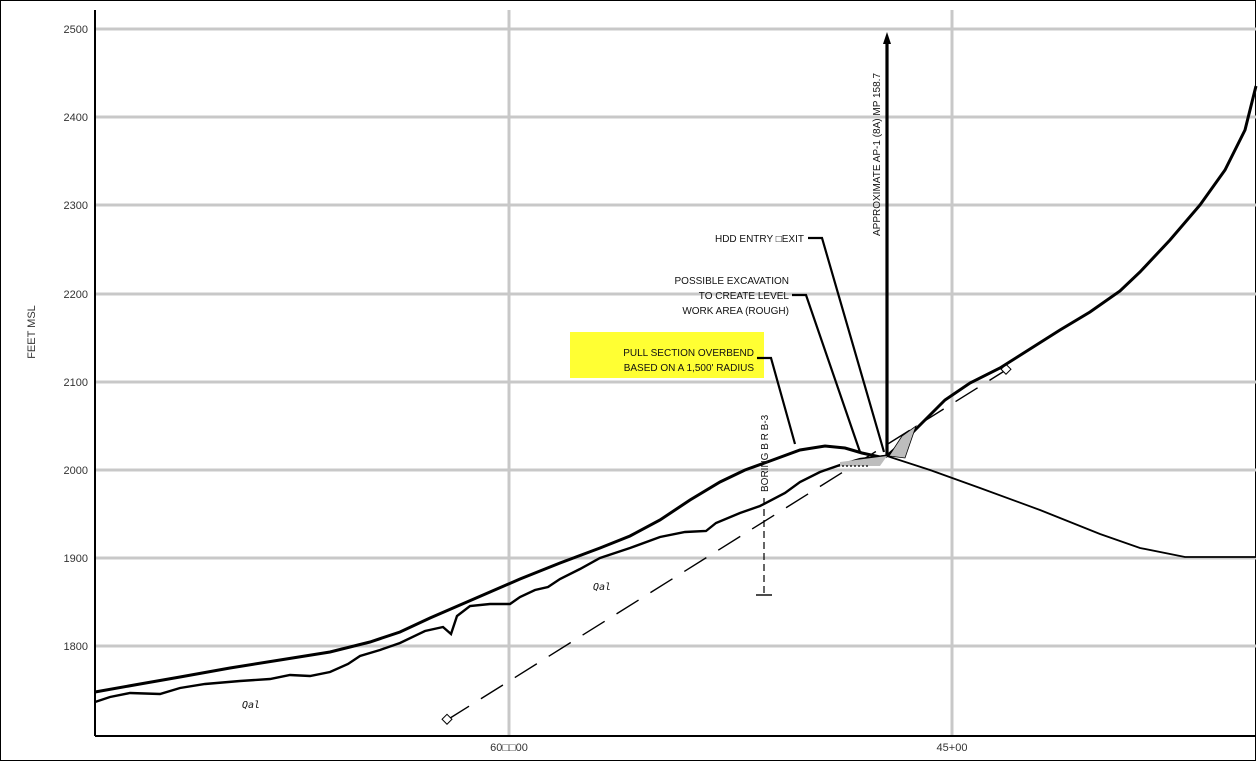 This screenshot has height=763, width=1258. I want to click on y-tick-1900: 1900, so click(76, 559).